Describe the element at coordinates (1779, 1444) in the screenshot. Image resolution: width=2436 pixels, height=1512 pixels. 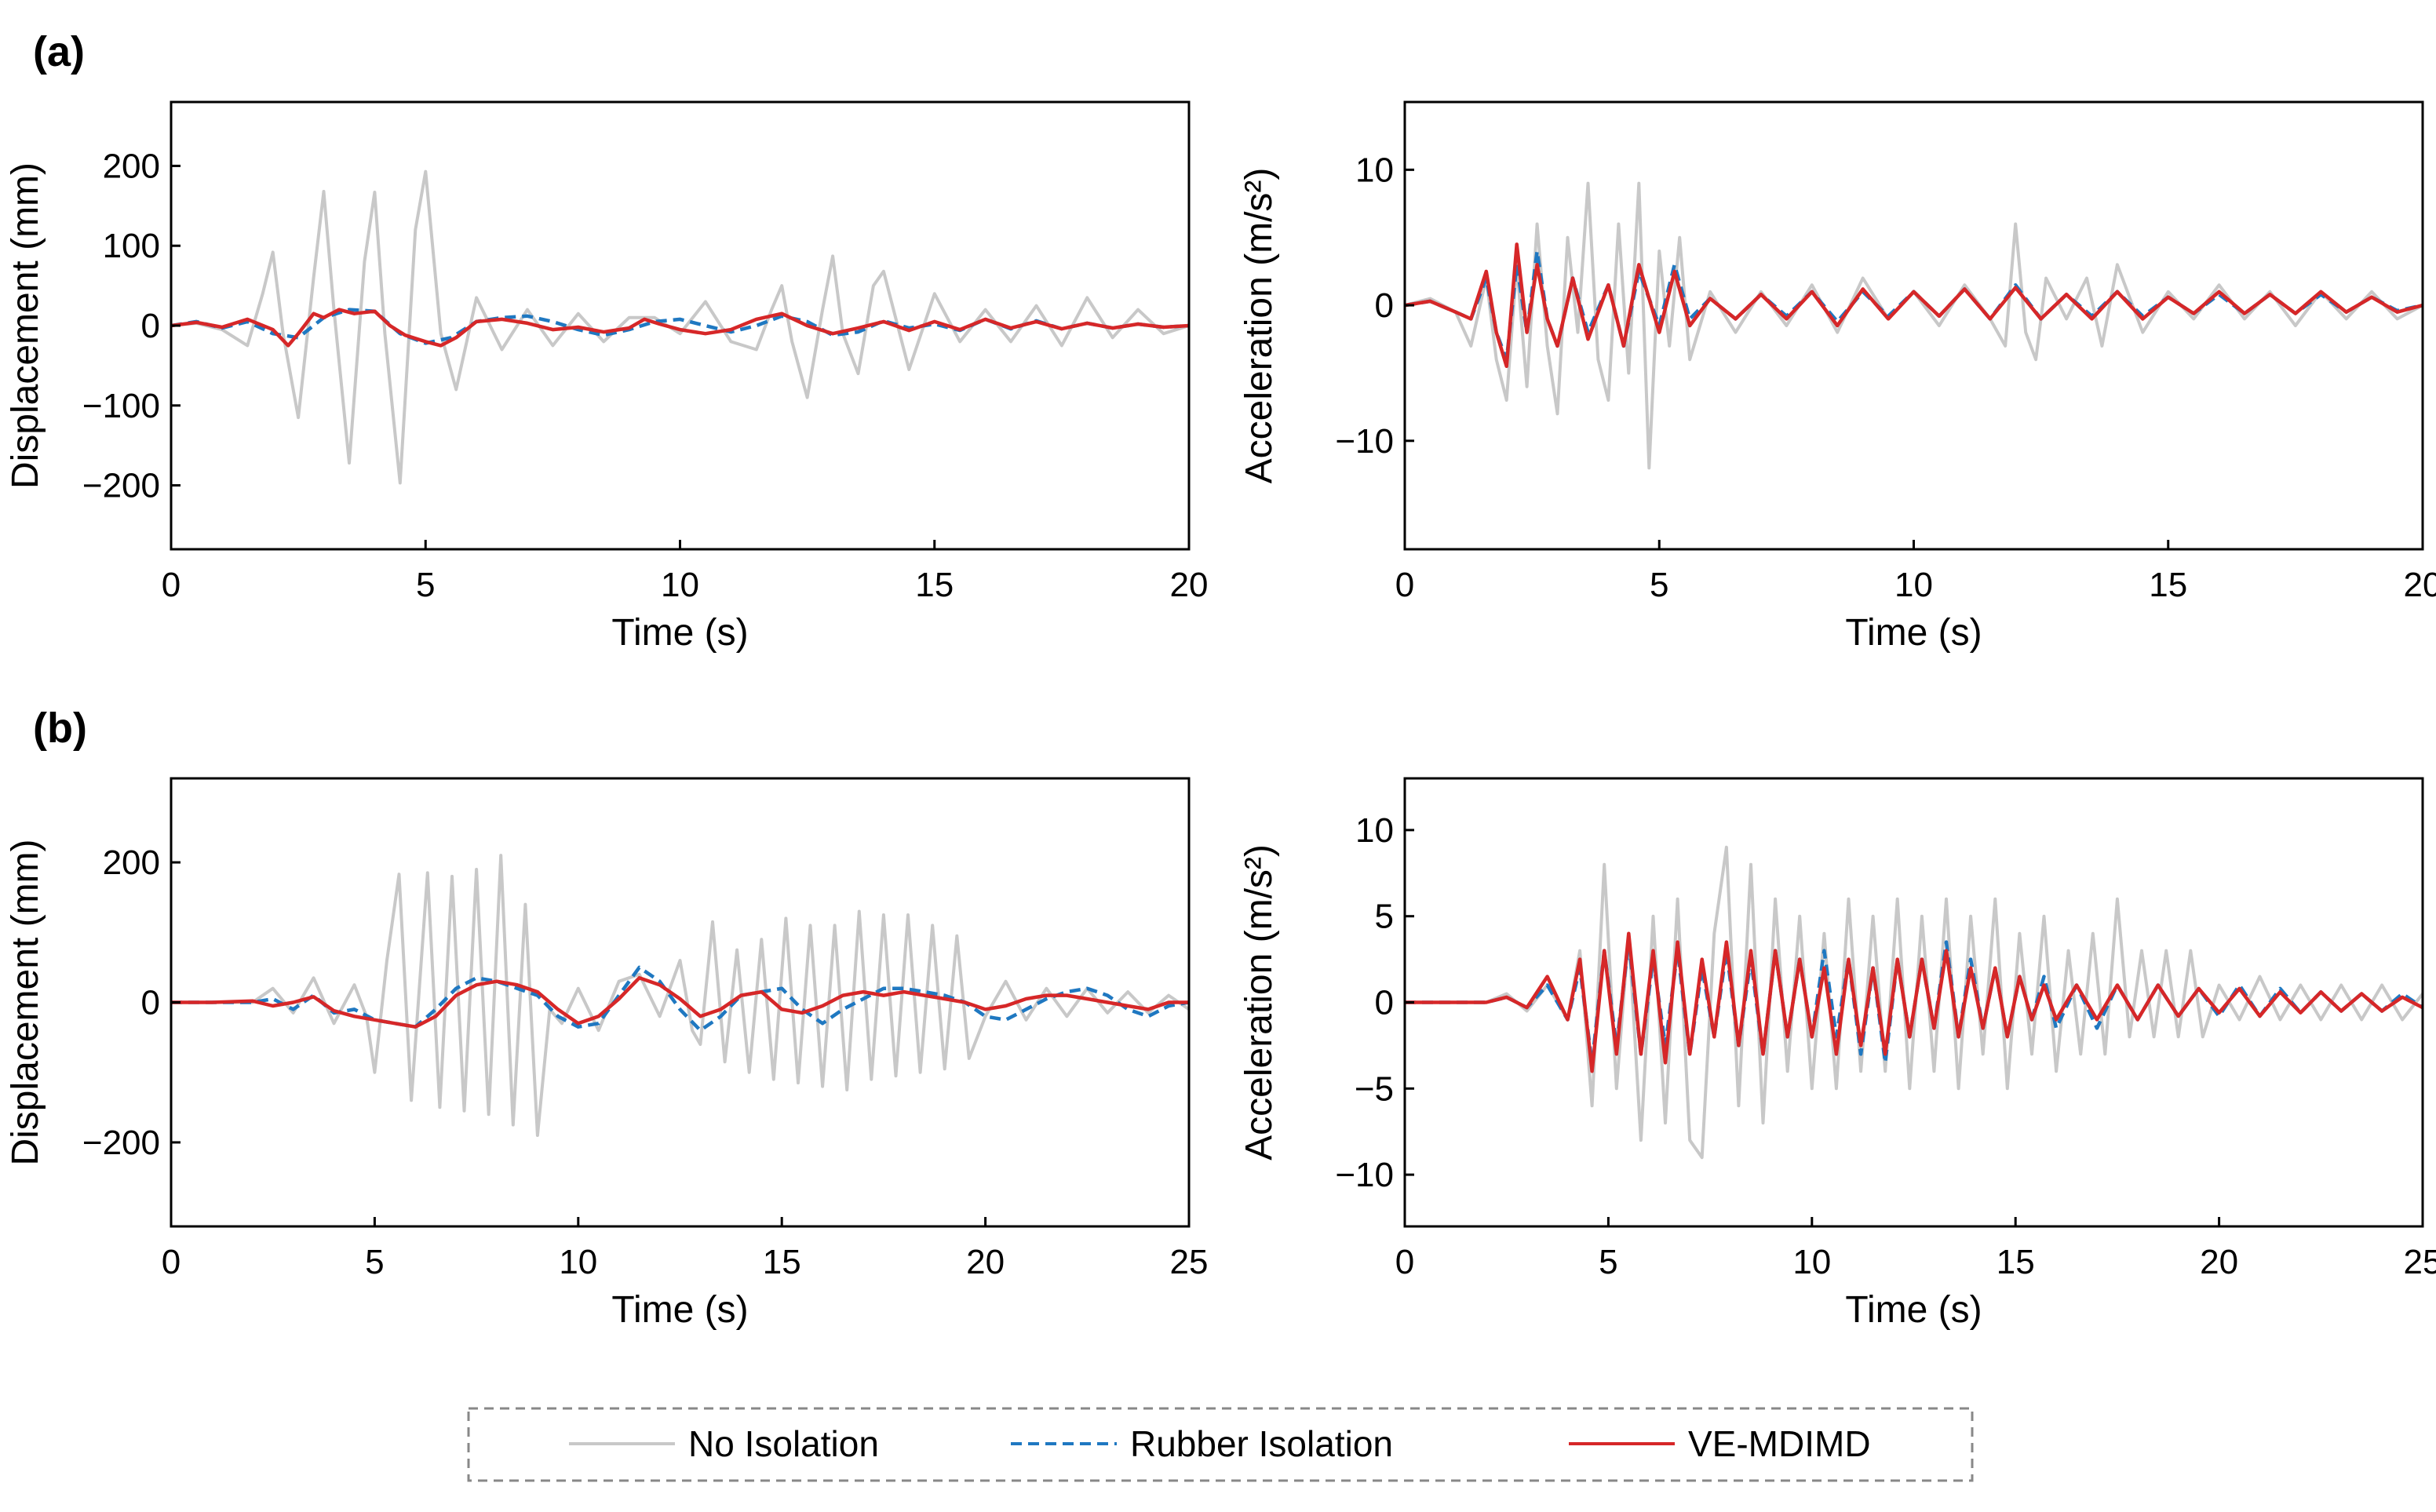
I see `legend-label-ve-mdimd: VE-MDIMD` at that location.